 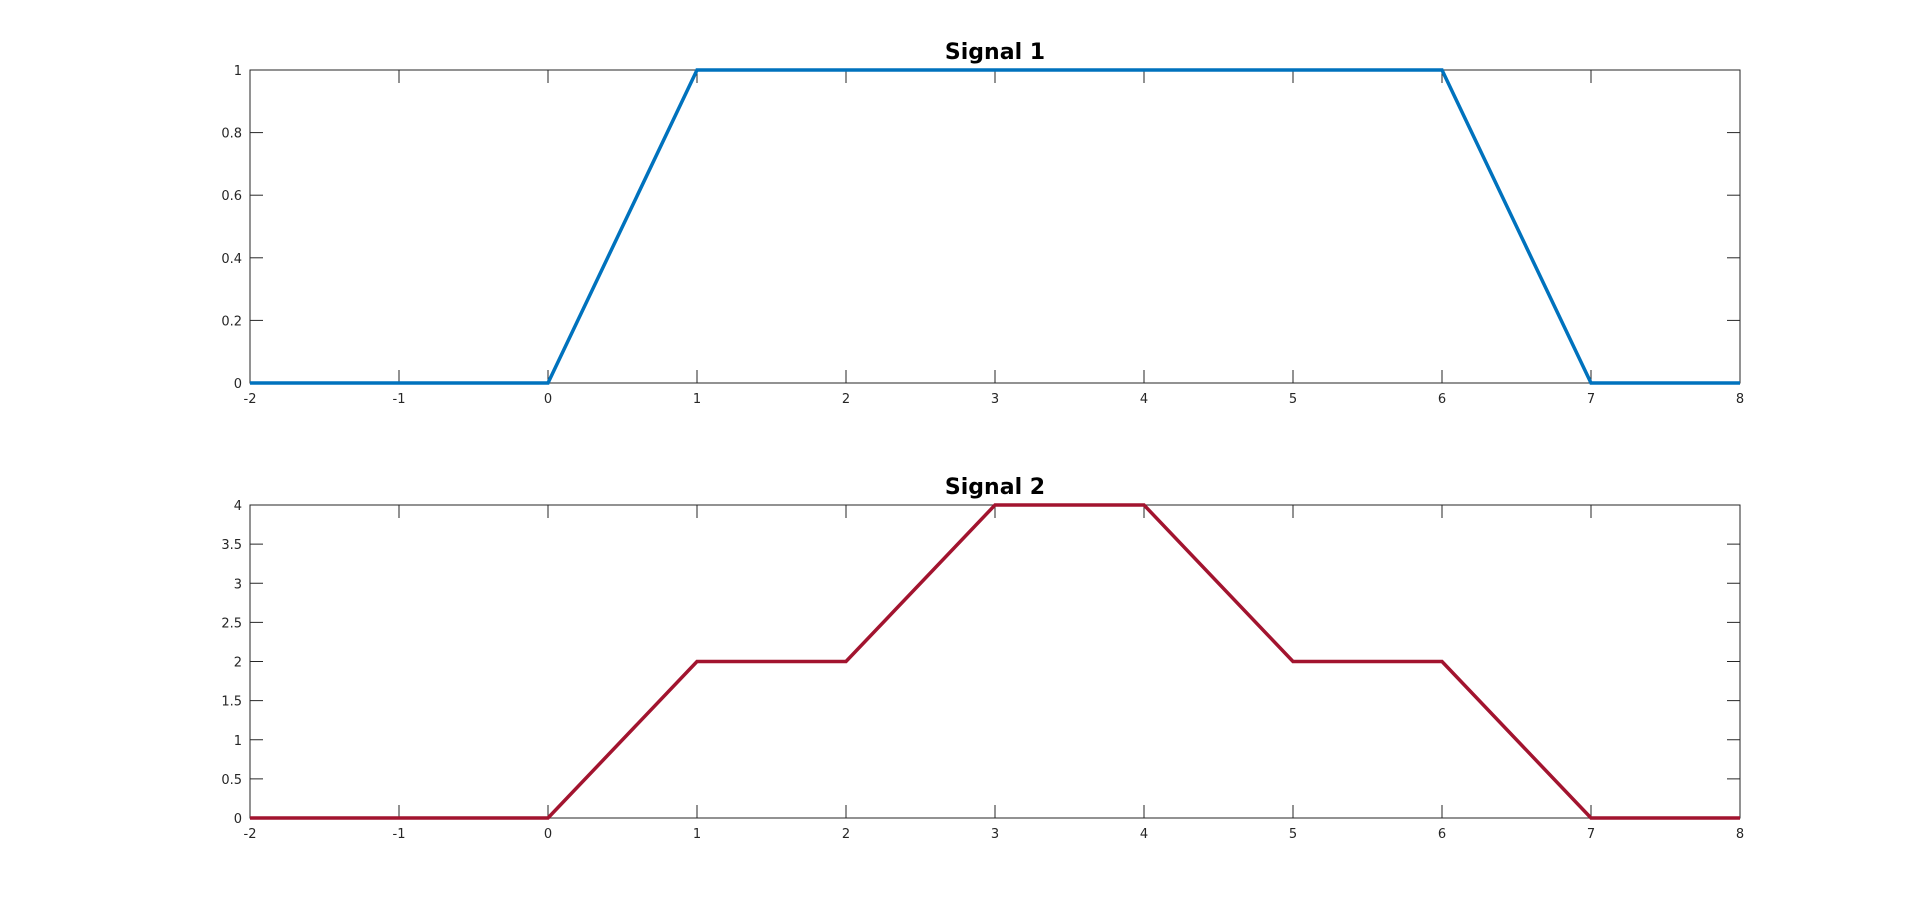 I want to click on chart-1-xtick-label: 8, so click(x=1740, y=399).